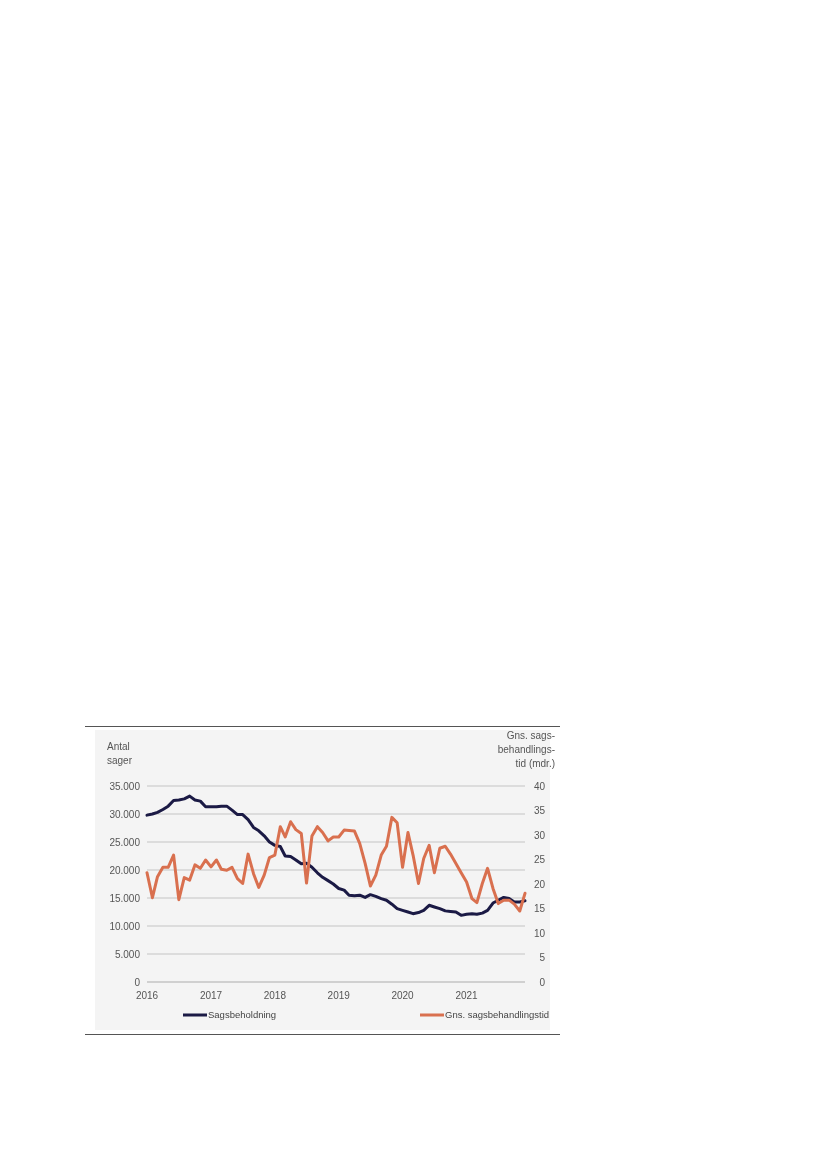 Image resolution: width=827 pixels, height=1169 pixels. What do you see at coordinates (125, 898) in the screenshot?
I see `y-tick-label: 15.000` at bounding box center [125, 898].